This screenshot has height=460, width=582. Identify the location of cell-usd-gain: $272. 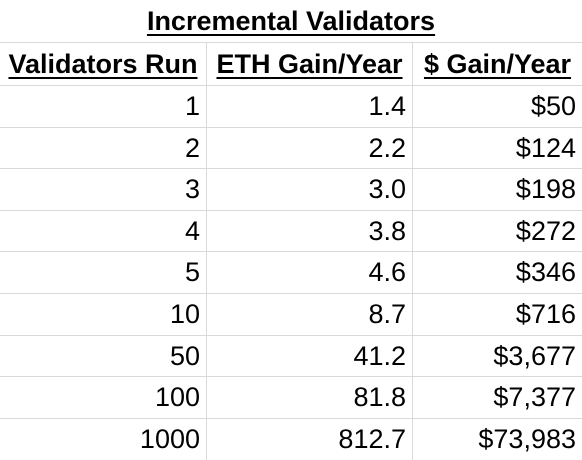
(545, 231).